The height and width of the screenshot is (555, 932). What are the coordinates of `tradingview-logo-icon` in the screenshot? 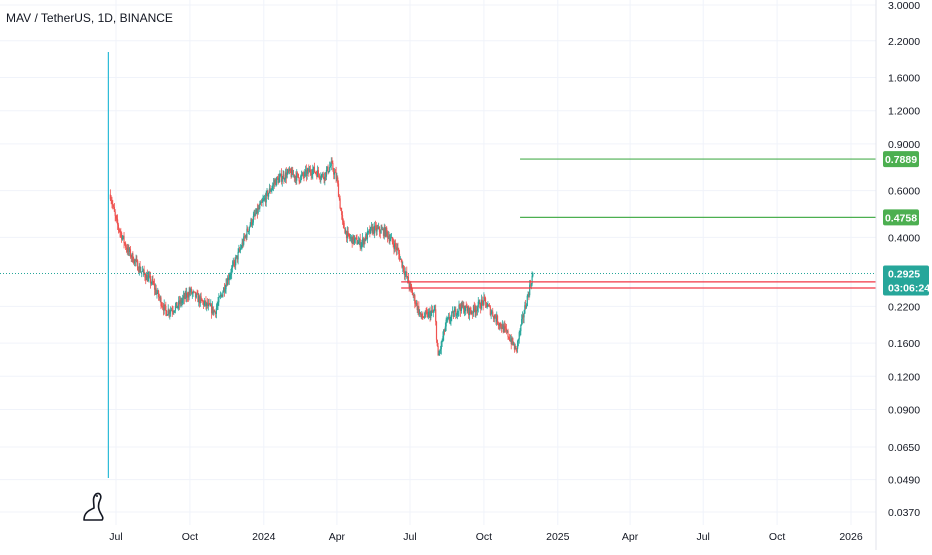 It's located at (93, 506).